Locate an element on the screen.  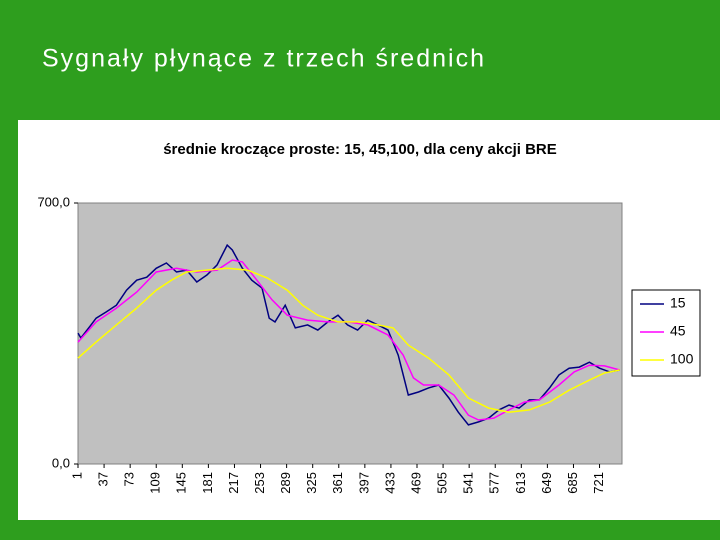
x-tick-label: 37 is located at coordinates (103, 479).